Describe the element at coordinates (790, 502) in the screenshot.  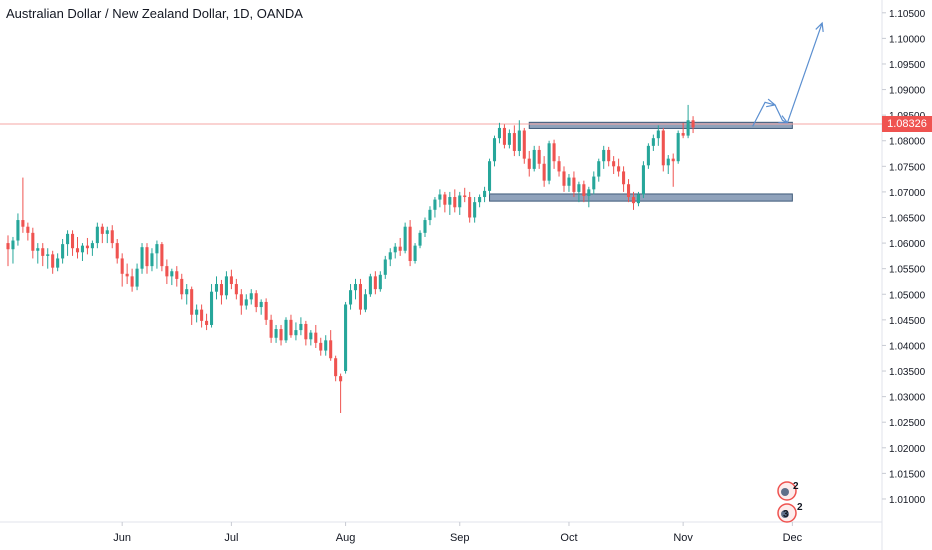
I see `badges-layer: 232` at that location.